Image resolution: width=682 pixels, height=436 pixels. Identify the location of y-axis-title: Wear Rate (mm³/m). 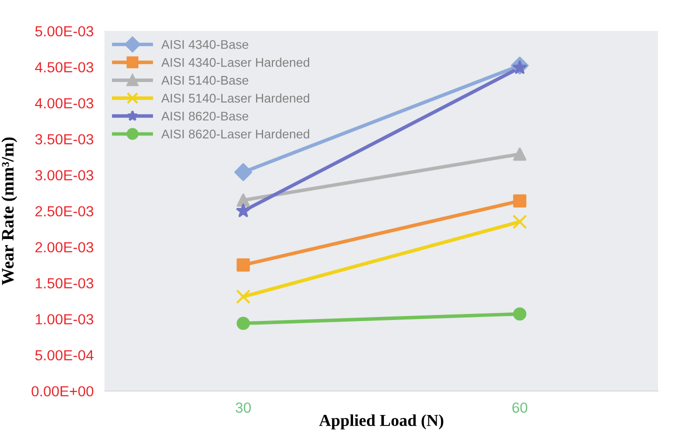
(9, 211).